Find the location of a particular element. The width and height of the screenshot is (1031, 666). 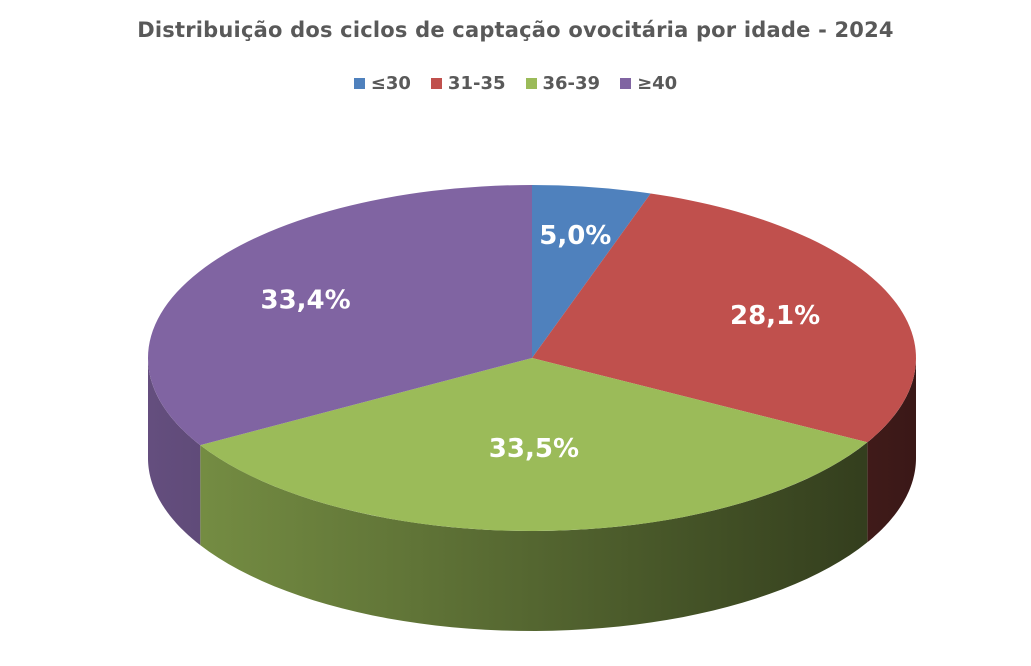

legend-label: 36-39 is located at coordinates (571, 83).